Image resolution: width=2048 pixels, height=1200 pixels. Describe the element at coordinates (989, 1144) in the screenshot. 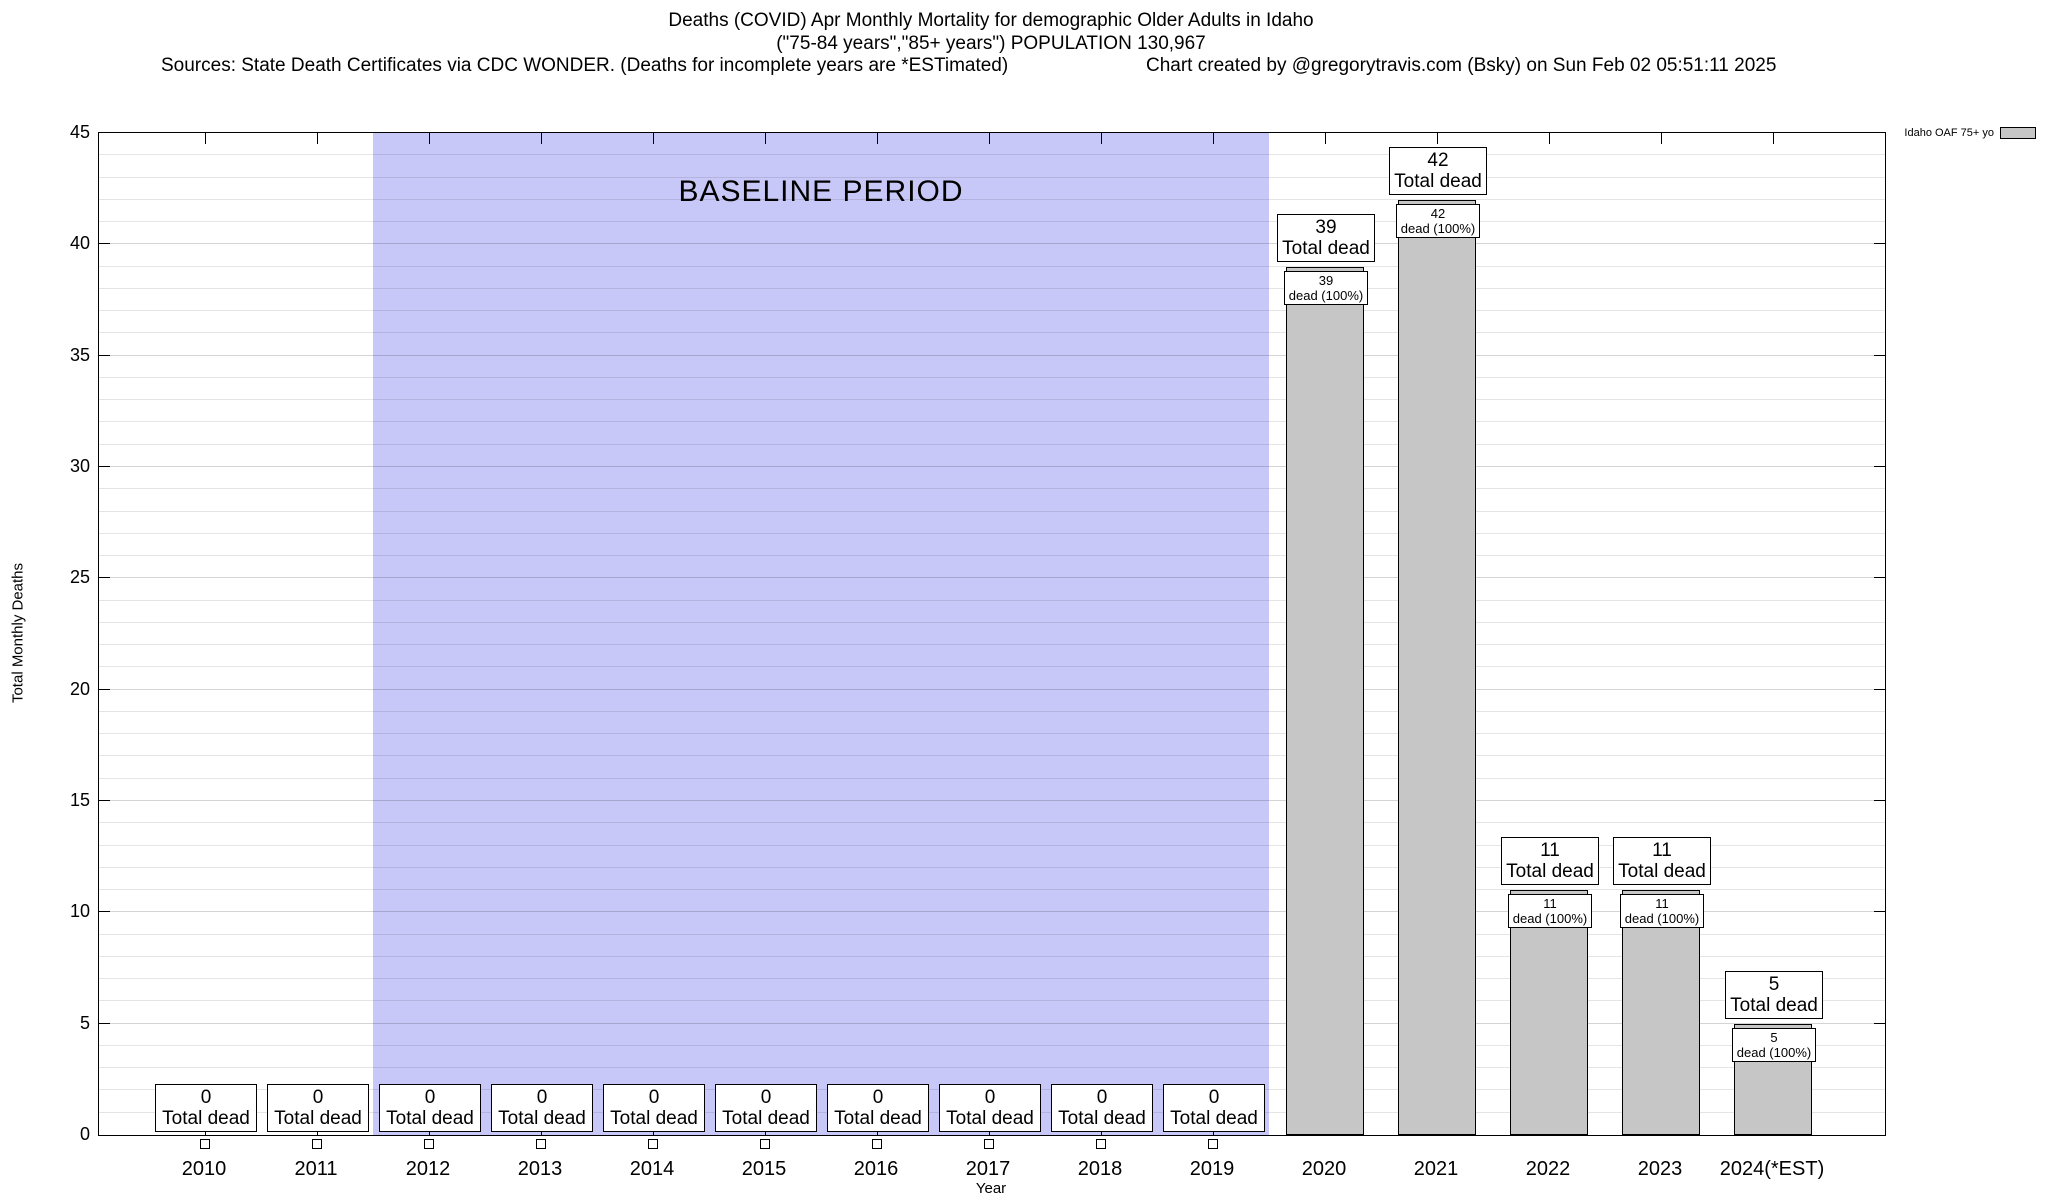

I see `zero-marker-2017` at that location.